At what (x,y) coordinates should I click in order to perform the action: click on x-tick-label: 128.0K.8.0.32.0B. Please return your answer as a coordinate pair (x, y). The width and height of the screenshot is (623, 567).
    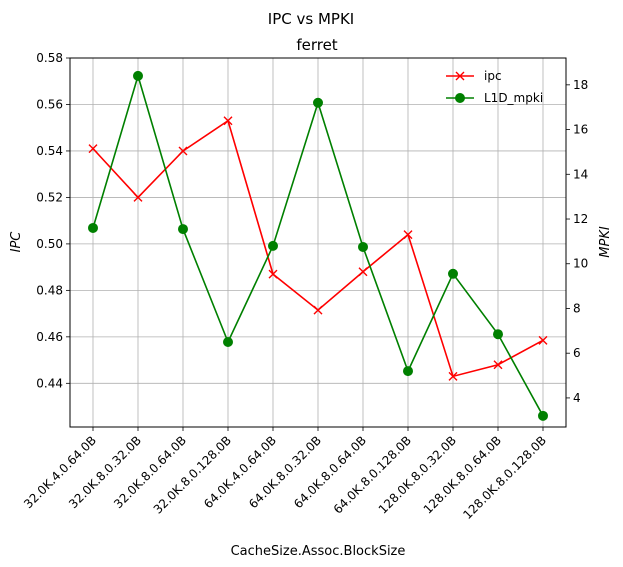
    Looking at the image, I should click on (417, 474).